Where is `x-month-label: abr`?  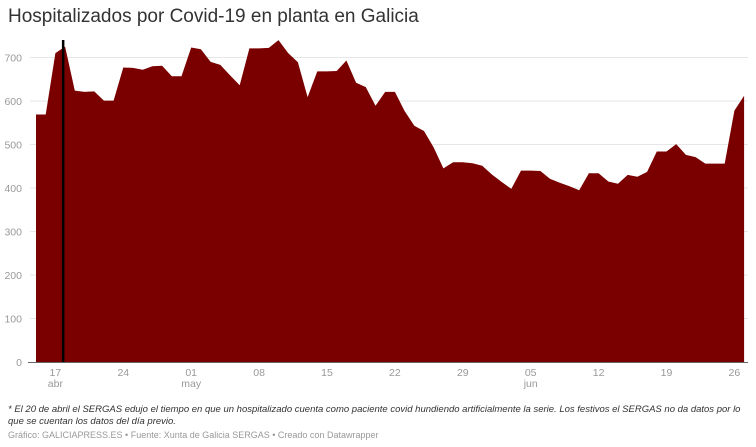 x-month-label: abr is located at coordinates (56, 384).